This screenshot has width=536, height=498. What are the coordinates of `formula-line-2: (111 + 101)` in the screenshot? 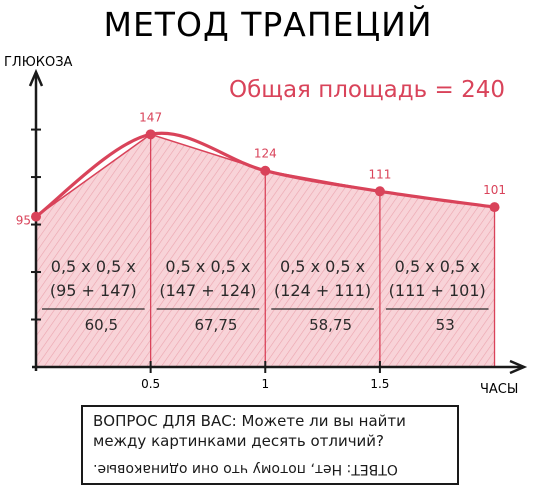 It's located at (437, 290).